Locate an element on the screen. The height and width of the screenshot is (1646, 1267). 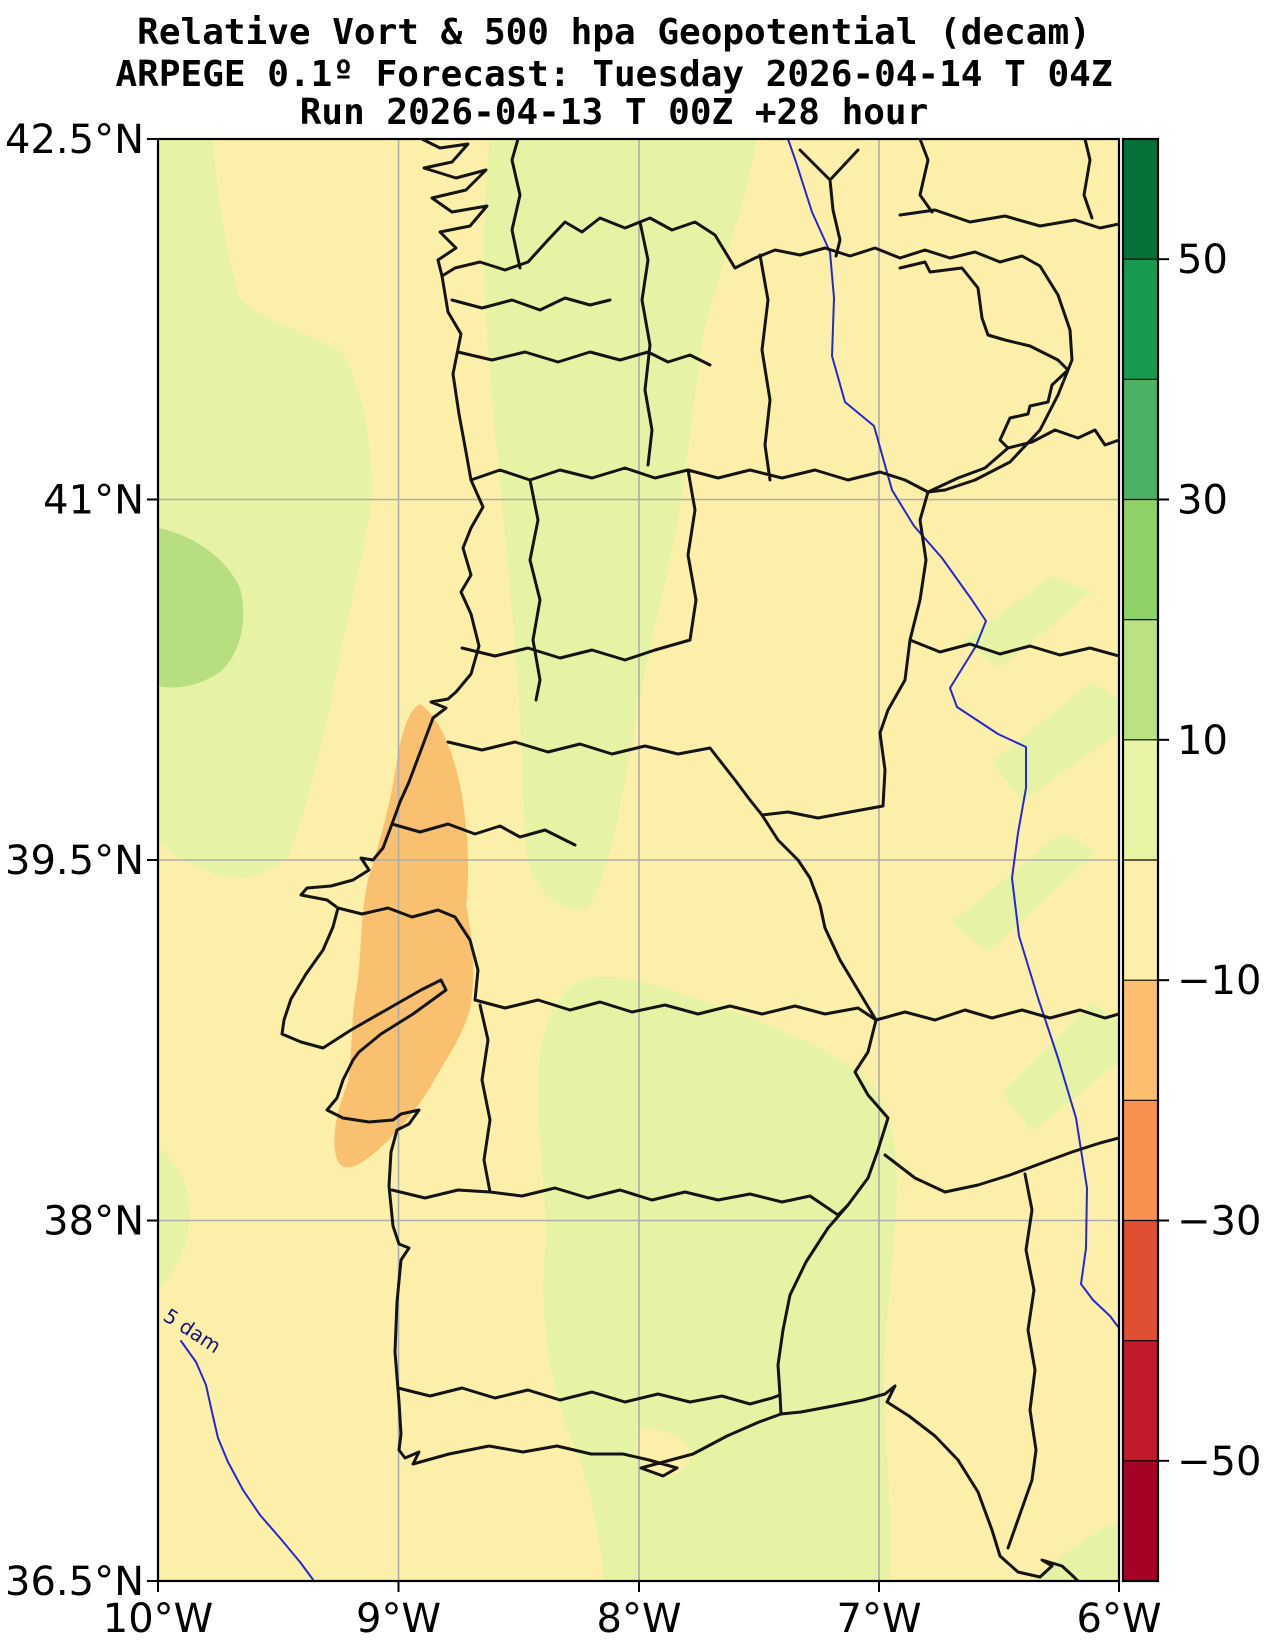
lon-label-7w: 7°W is located at coordinates (879, 1619).